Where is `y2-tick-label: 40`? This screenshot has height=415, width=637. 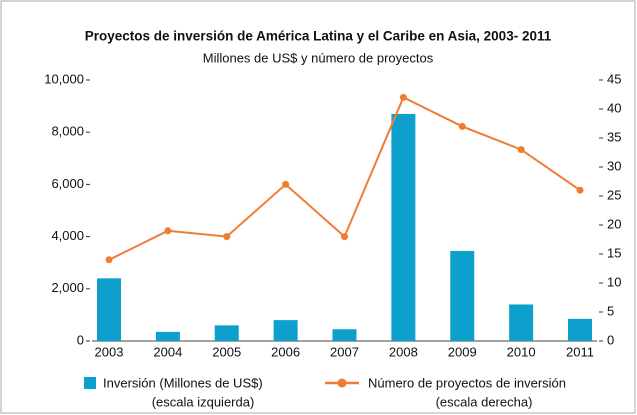
y2-tick-label: 40 is located at coordinates (614, 107).